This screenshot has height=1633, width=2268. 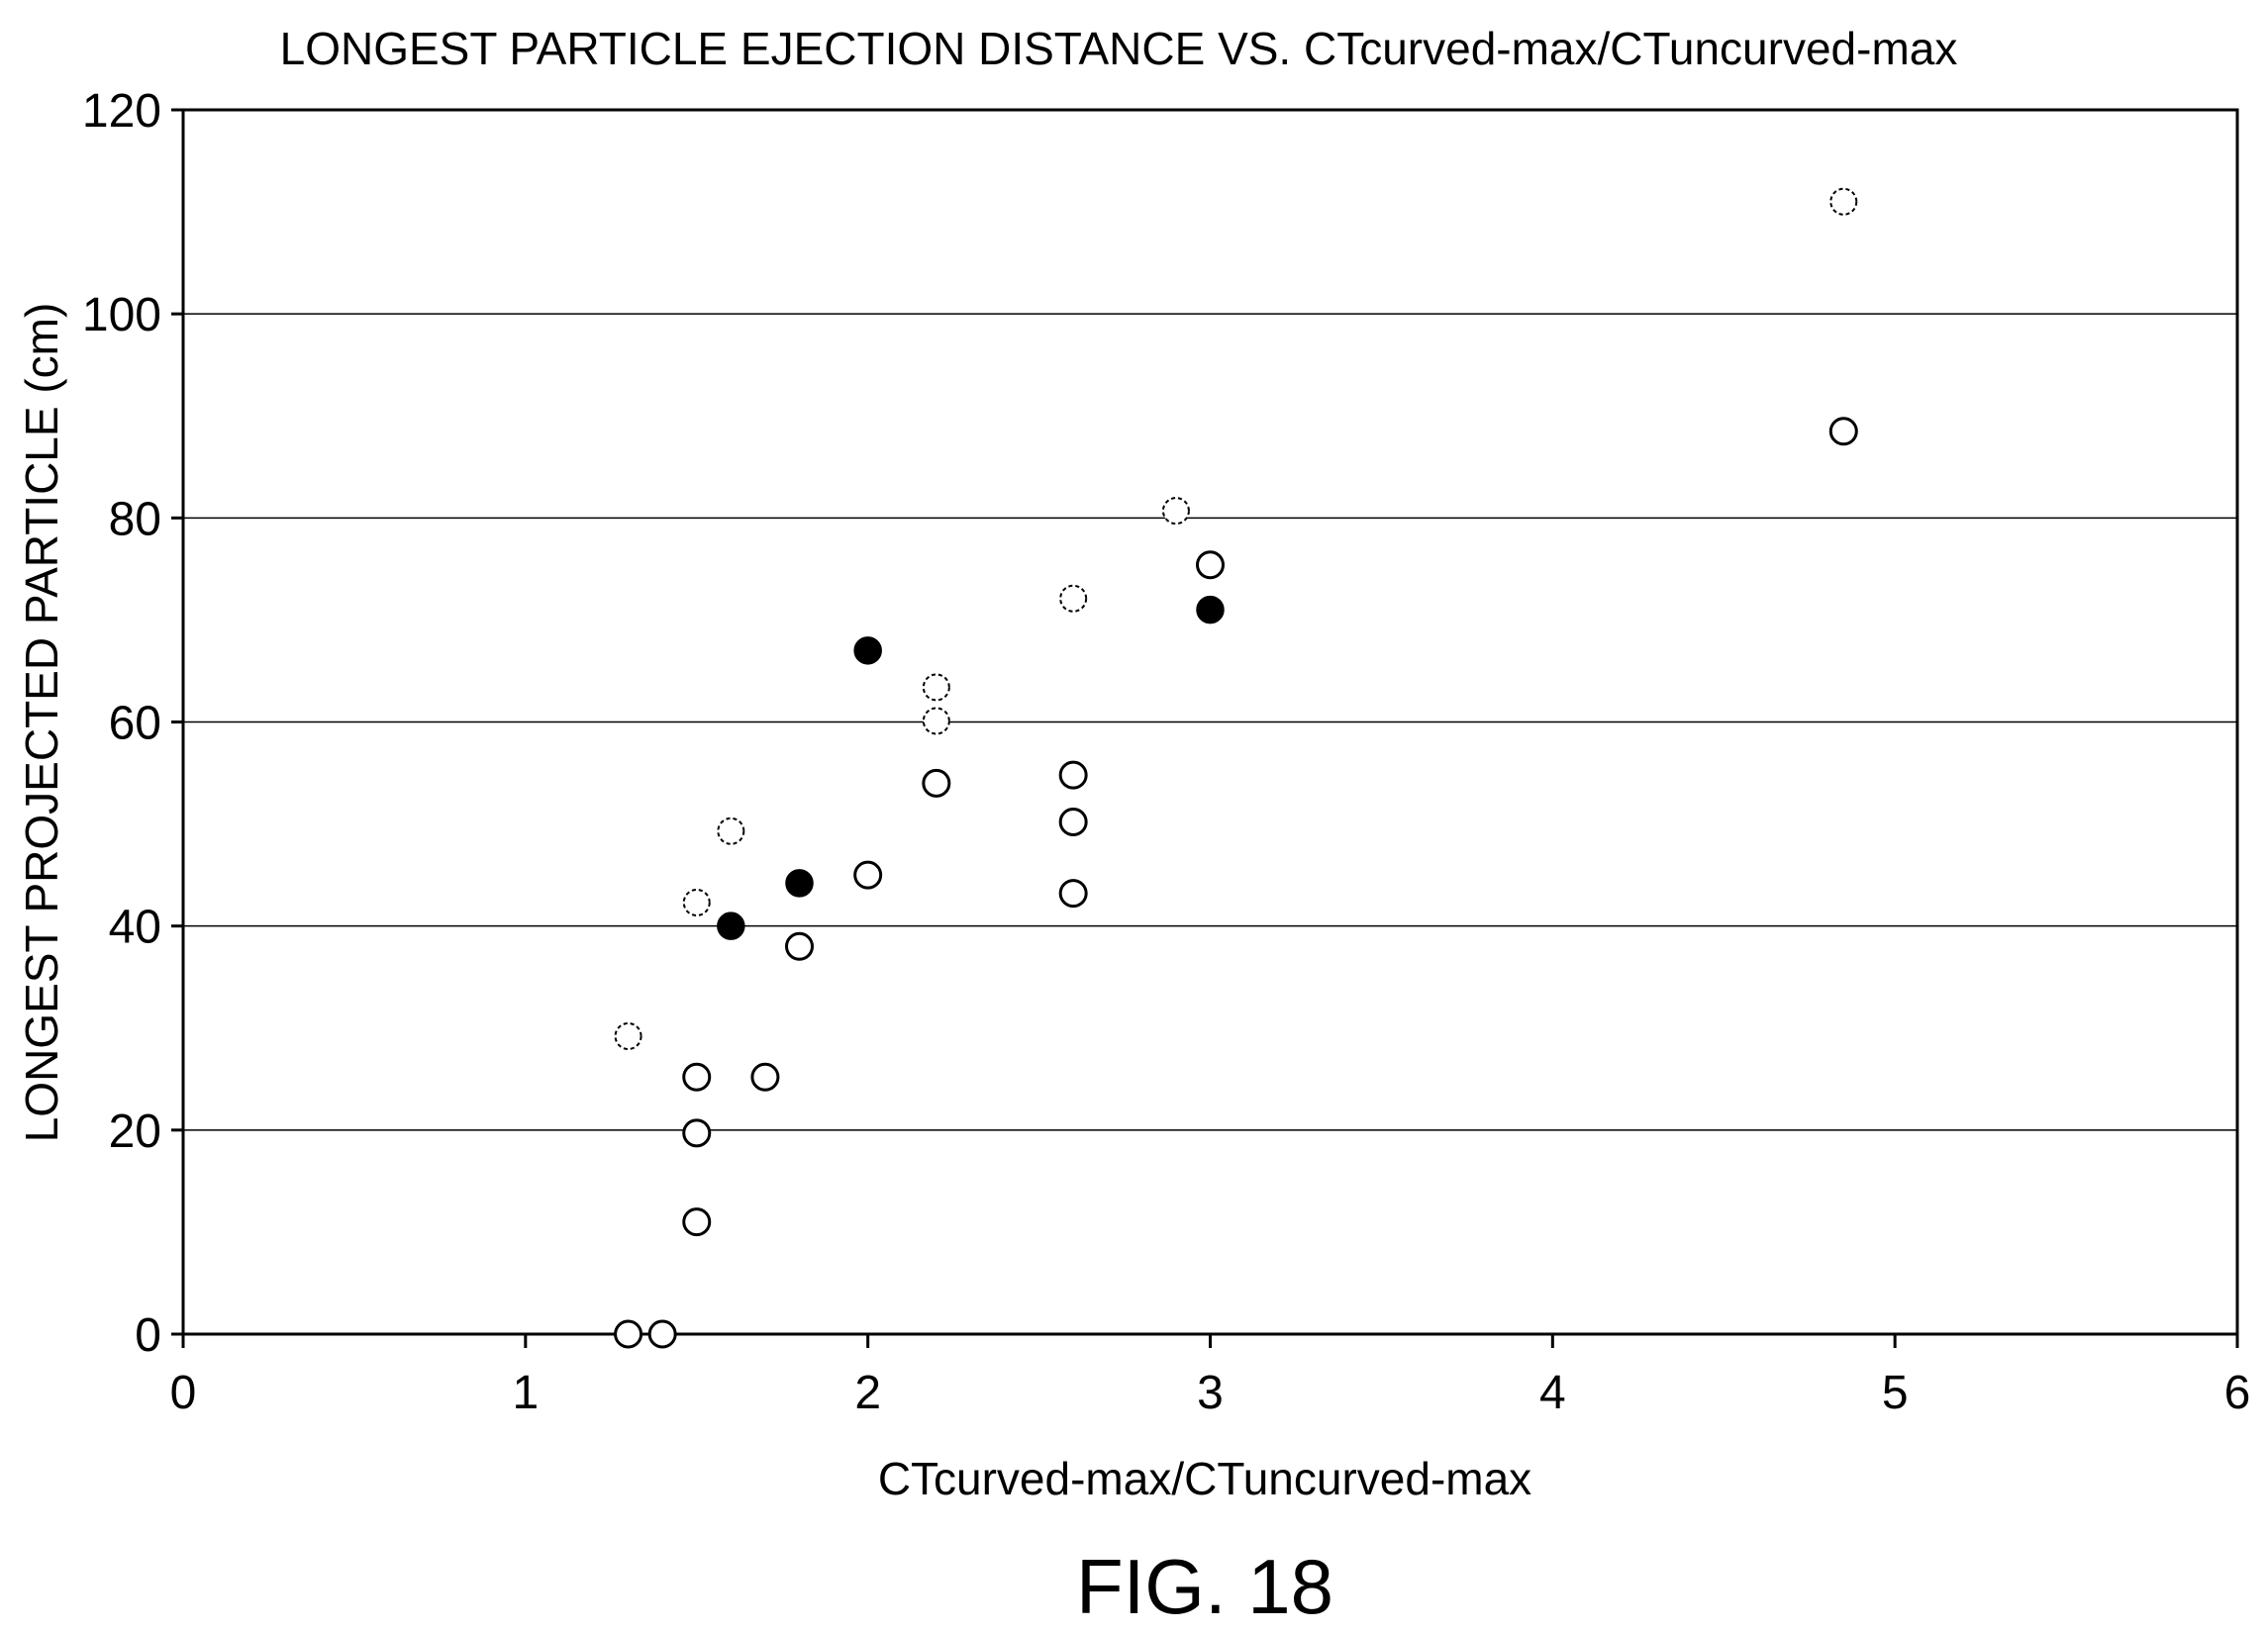 I want to click on y-tick-label: 120, so click(x=121, y=111).